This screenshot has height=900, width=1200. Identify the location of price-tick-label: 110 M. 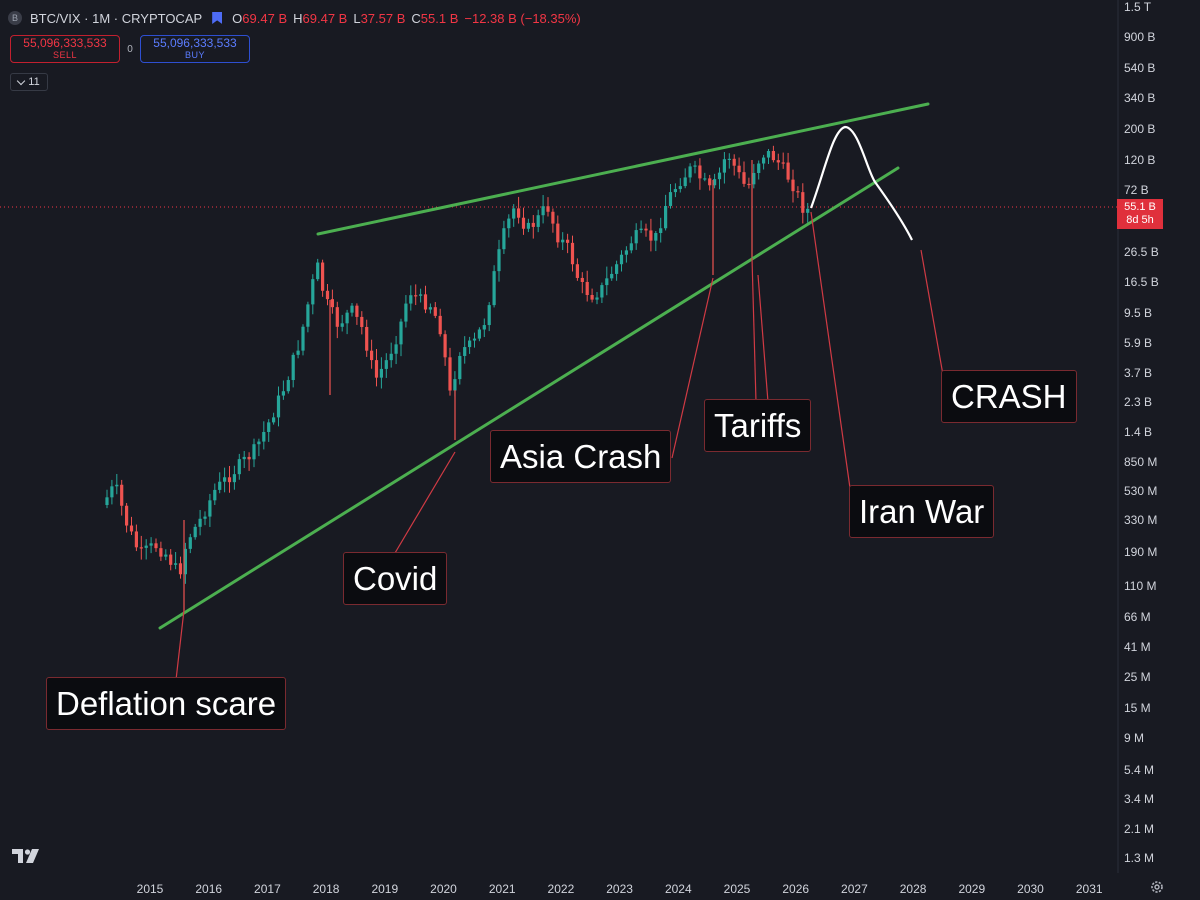
(1140, 586).